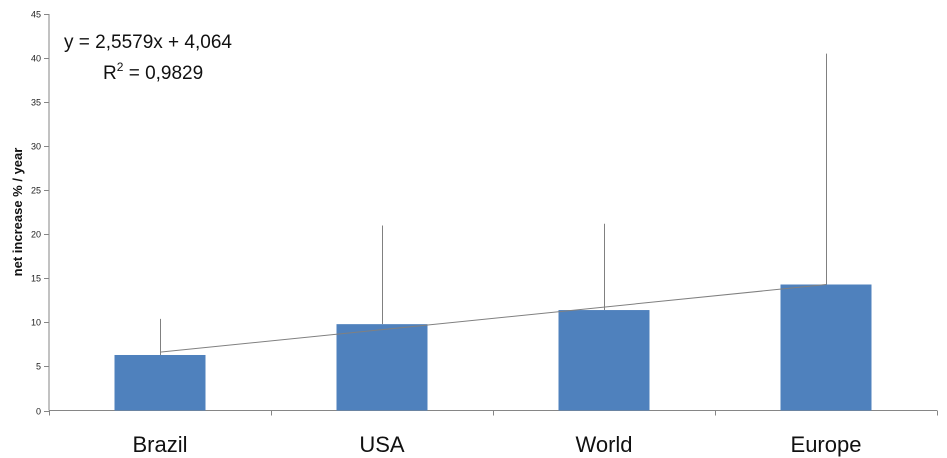 The height and width of the screenshot is (458, 947). What do you see at coordinates (38, 367) in the screenshot?
I see `y-tick-label: 5` at bounding box center [38, 367].